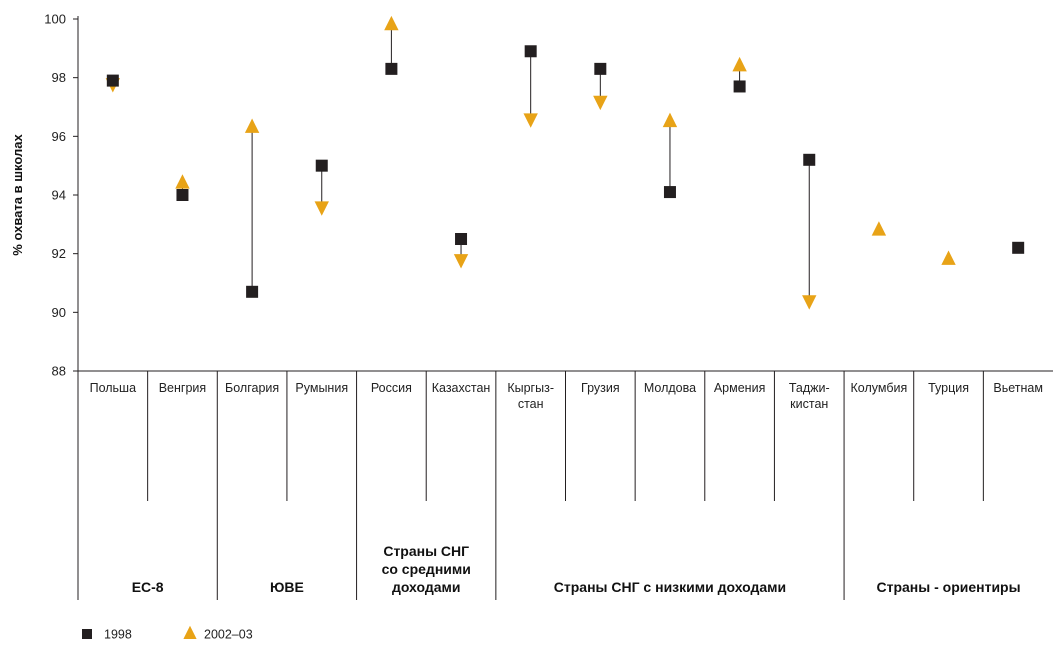  What do you see at coordinates (1018, 388) in the screenshot?
I see `category-label: Вьетнам` at bounding box center [1018, 388].